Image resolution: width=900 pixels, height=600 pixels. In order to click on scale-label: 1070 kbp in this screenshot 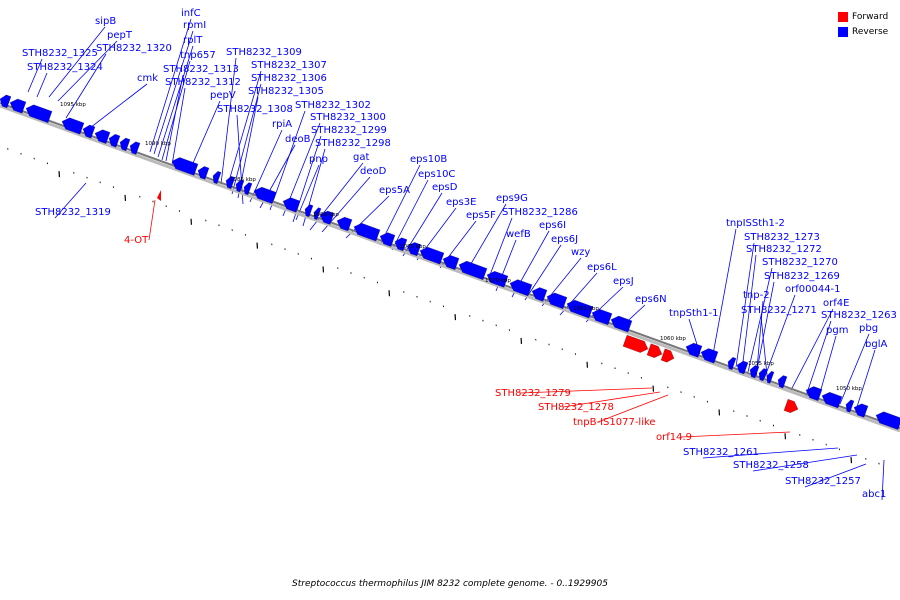, I will do `click(498, 281)`.